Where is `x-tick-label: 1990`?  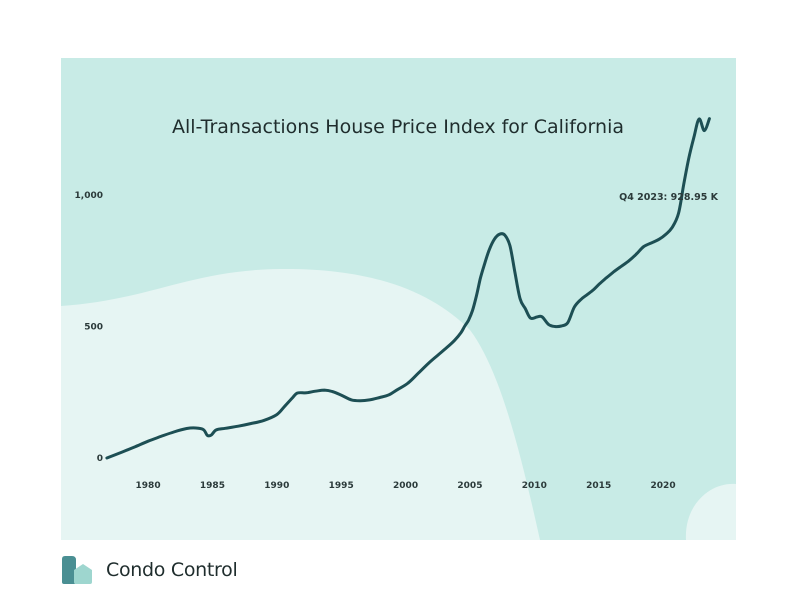 x-tick-label: 1990 is located at coordinates (276, 486).